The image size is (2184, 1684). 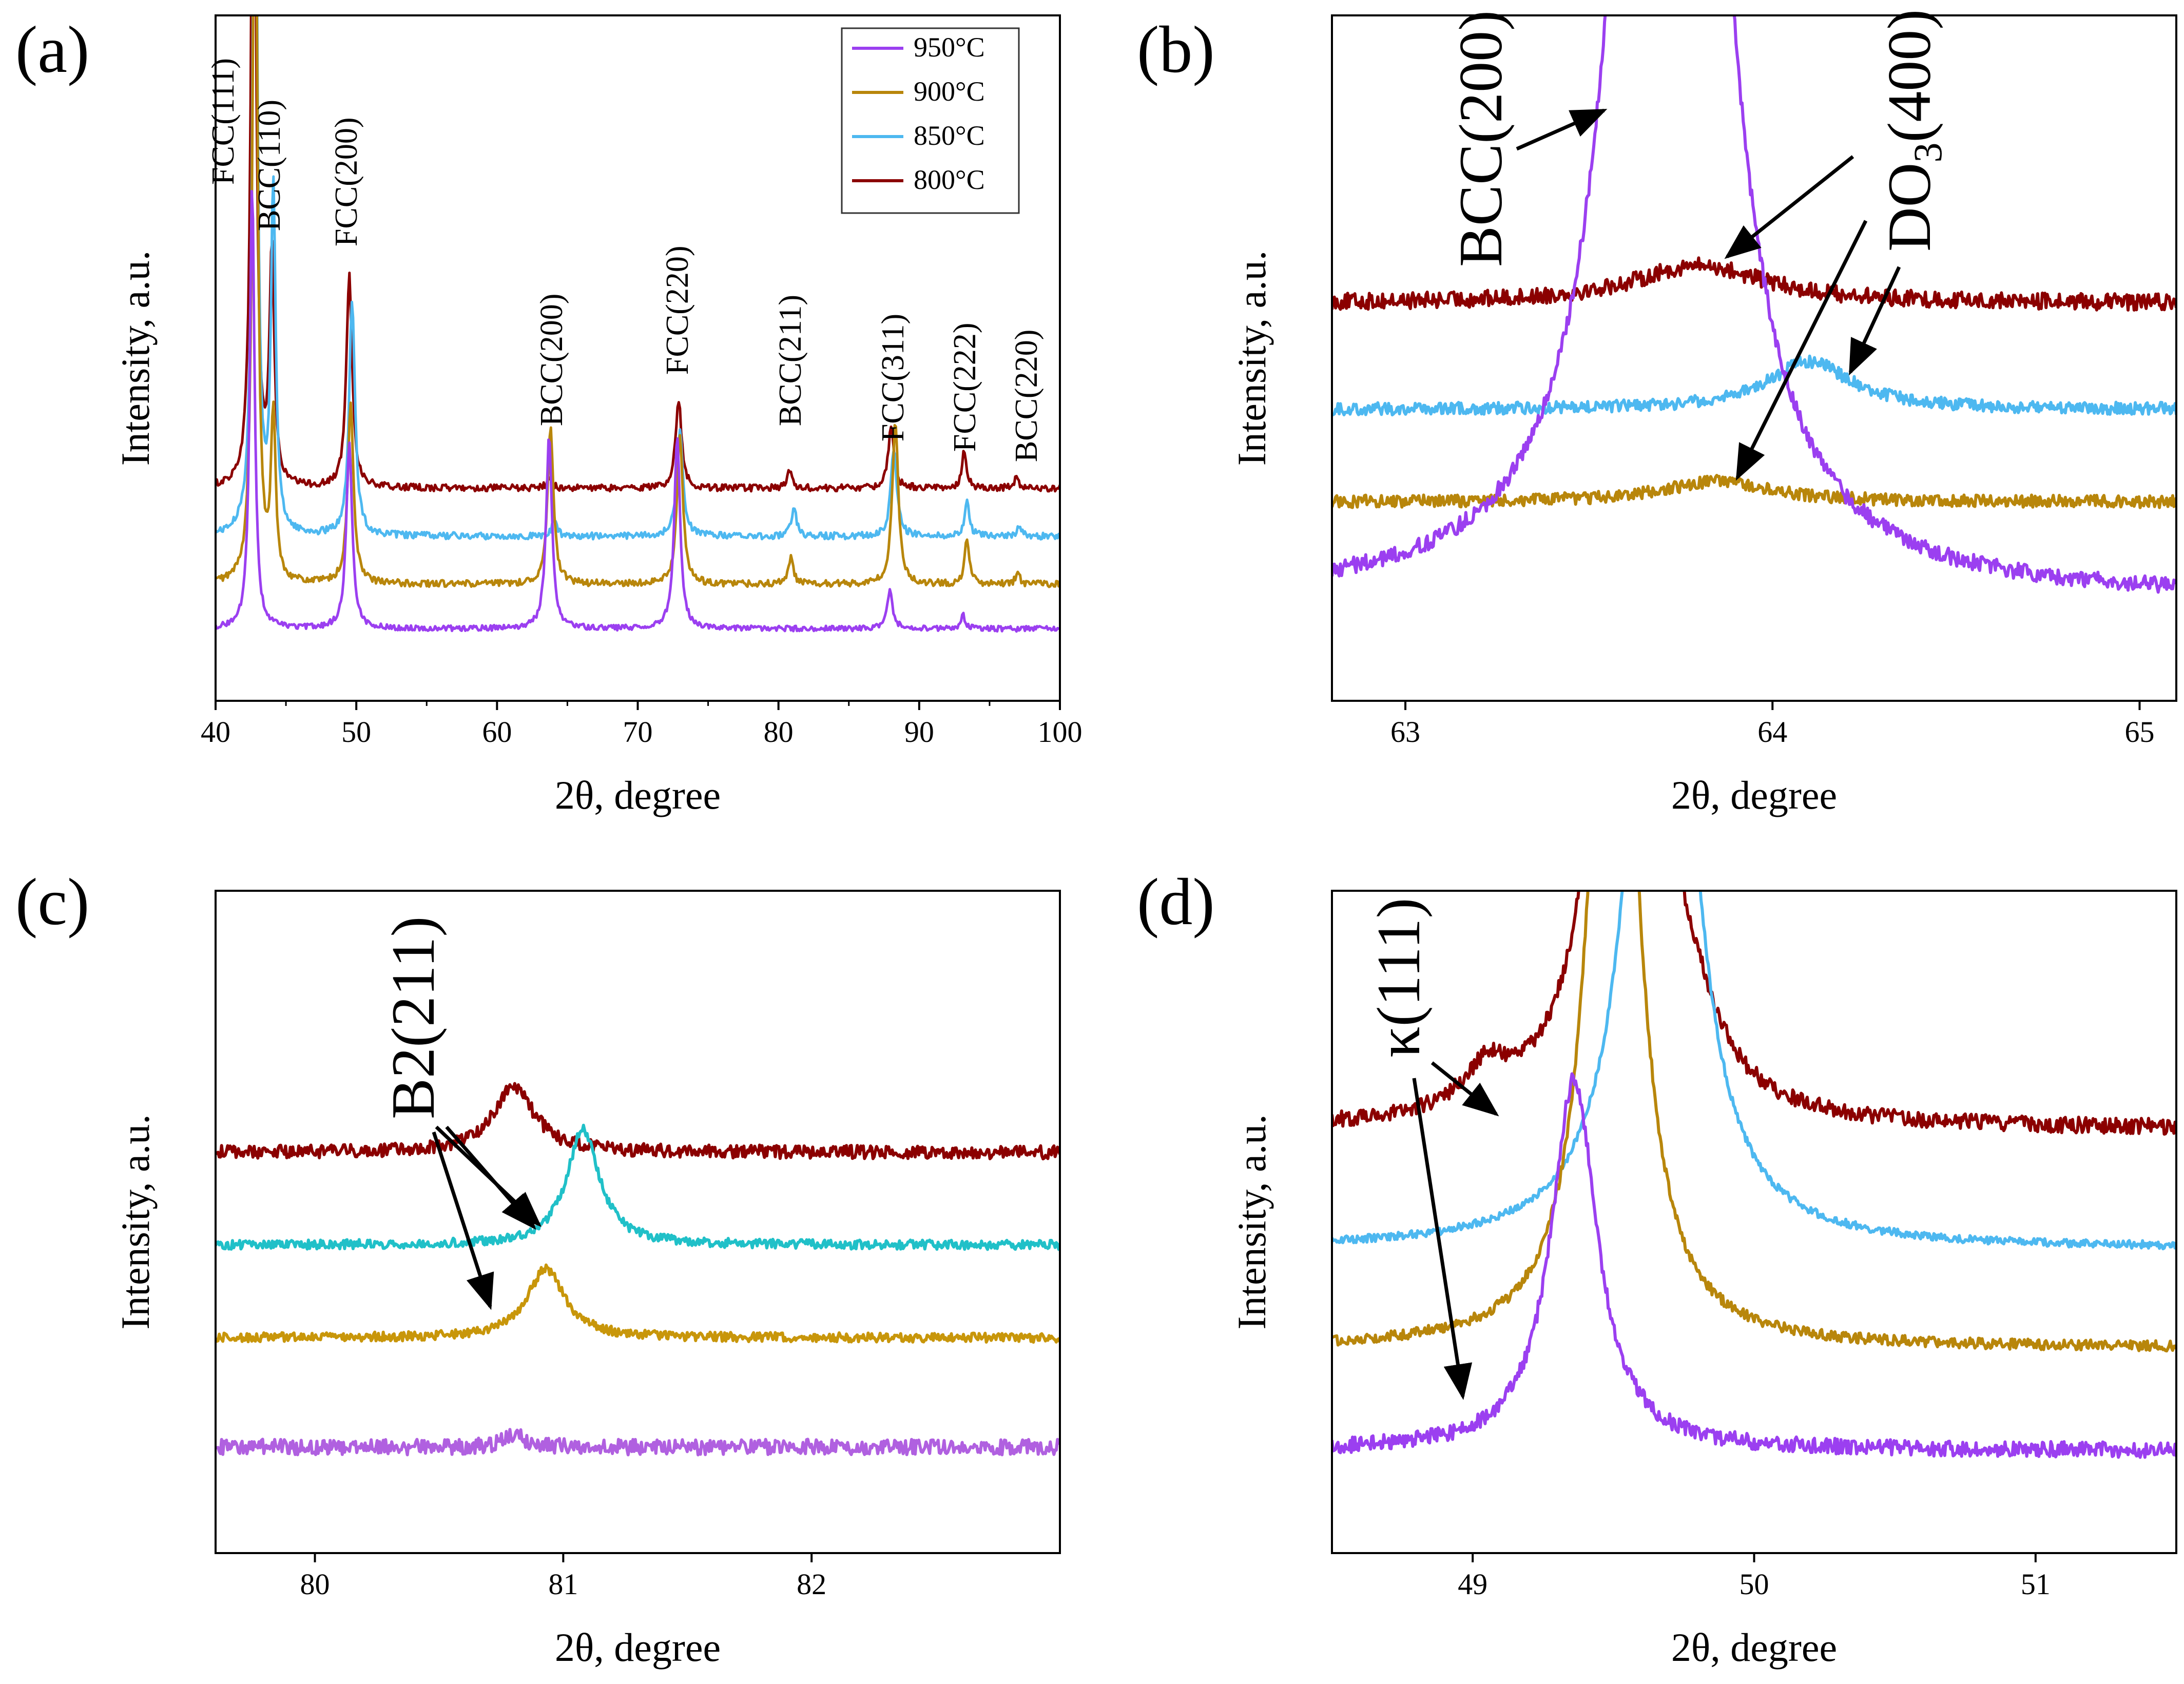 What do you see at coordinates (638, 1648) in the screenshot?
I see `x-axis-label-c: 2θ, degree` at bounding box center [638, 1648].